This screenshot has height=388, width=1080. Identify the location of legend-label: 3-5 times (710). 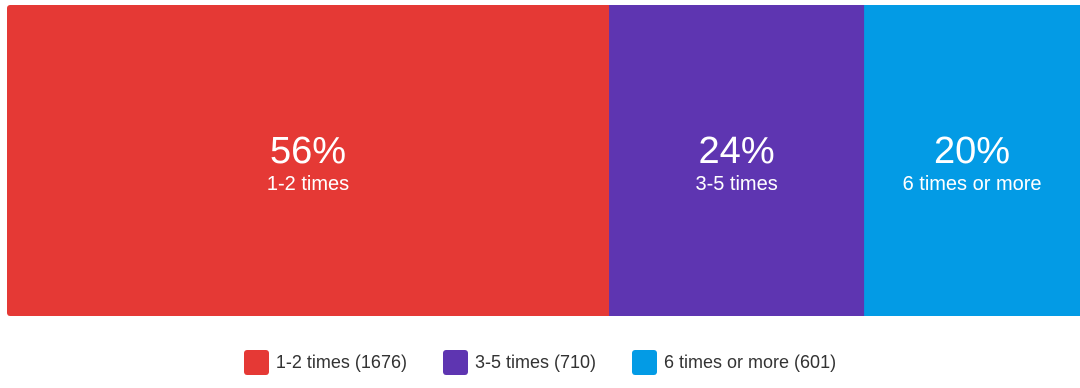
(535, 362).